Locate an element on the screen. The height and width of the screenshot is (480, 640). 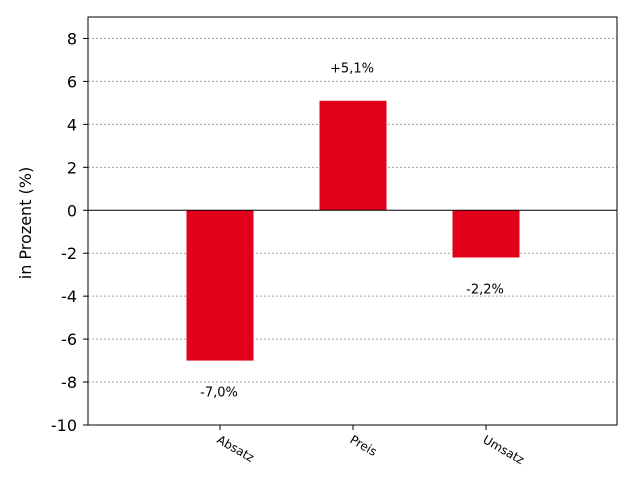
x-tick-label: Umsatz is located at coordinates (504, 449).